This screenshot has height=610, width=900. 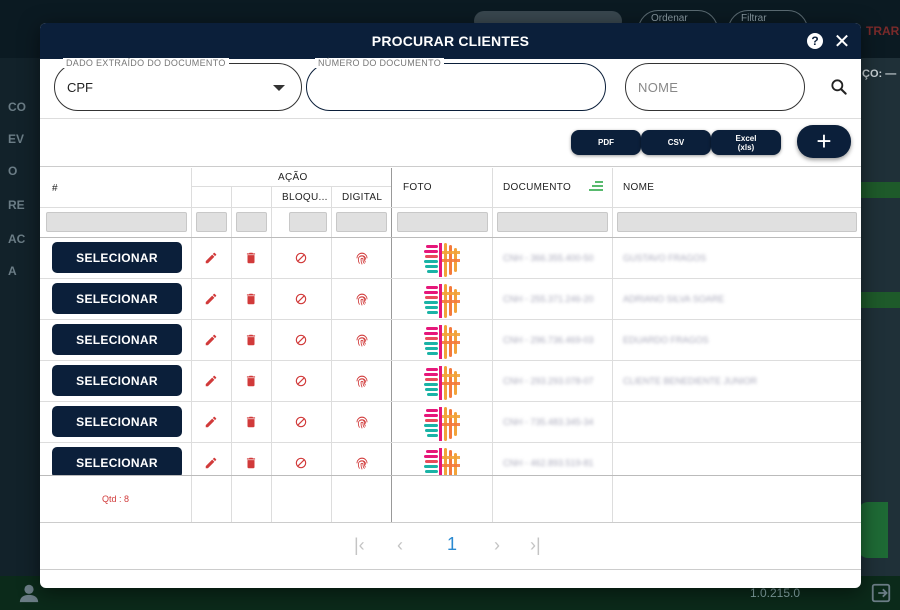 I want to click on header-name: NOME, so click(x=639, y=187).